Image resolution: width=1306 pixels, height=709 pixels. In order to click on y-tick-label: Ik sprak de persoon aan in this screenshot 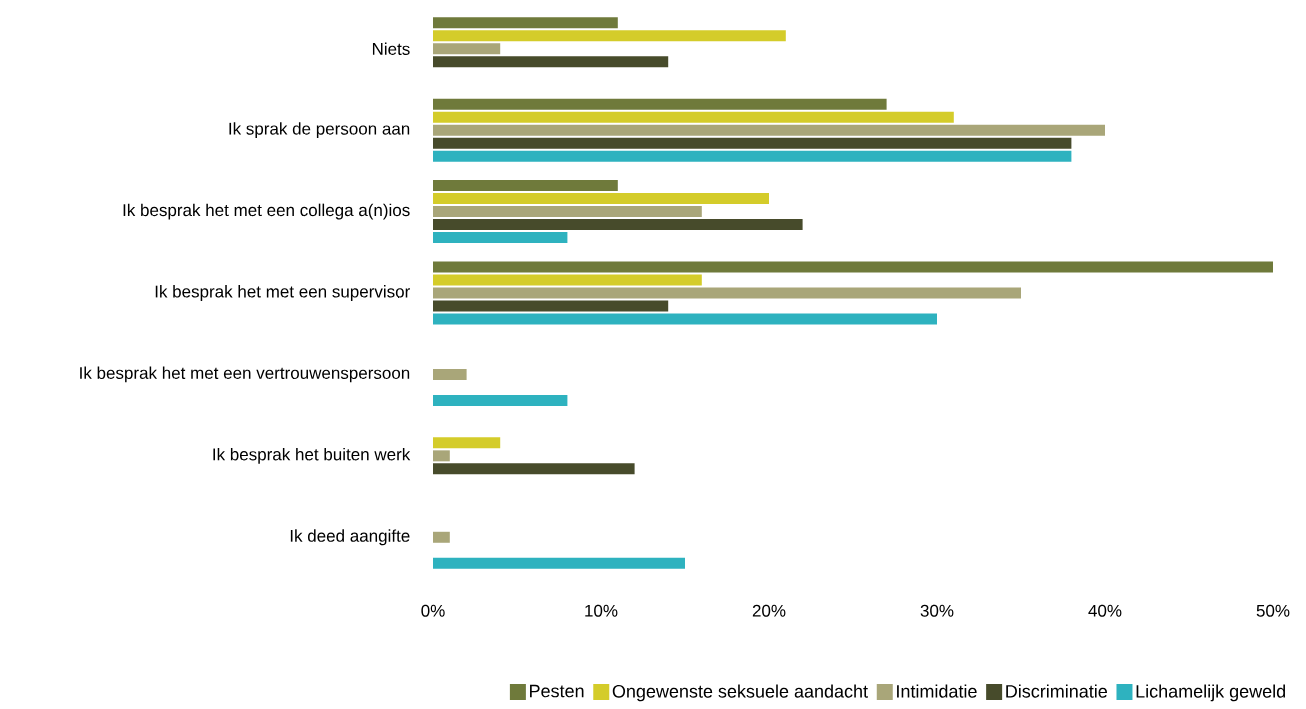, I will do `click(319, 130)`.